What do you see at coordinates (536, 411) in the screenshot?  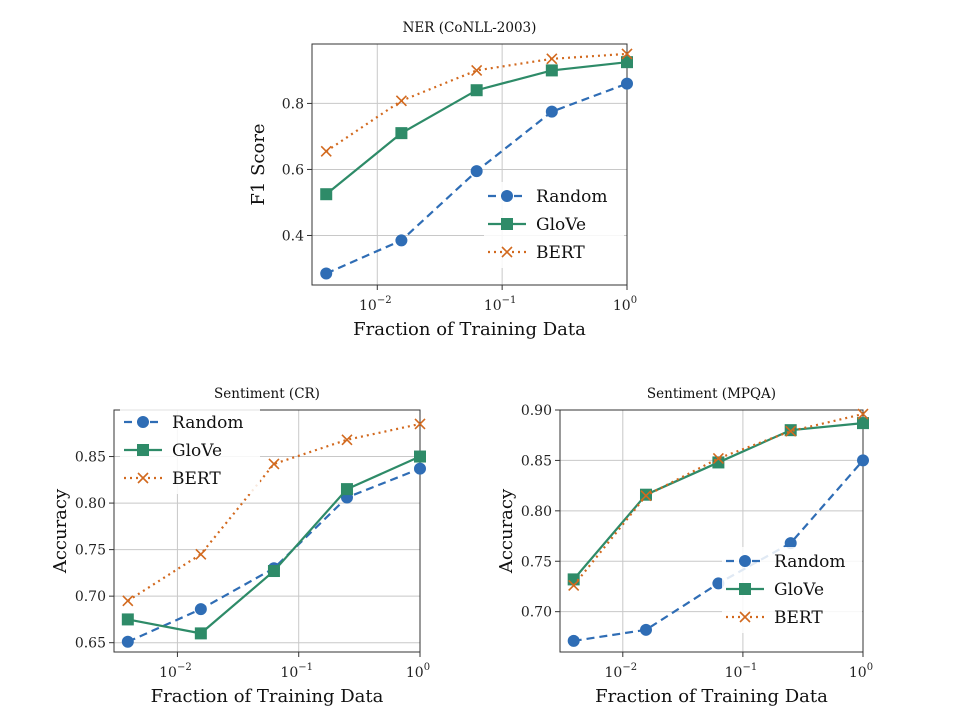 I see `y-tick-label: 0.90` at bounding box center [536, 411].